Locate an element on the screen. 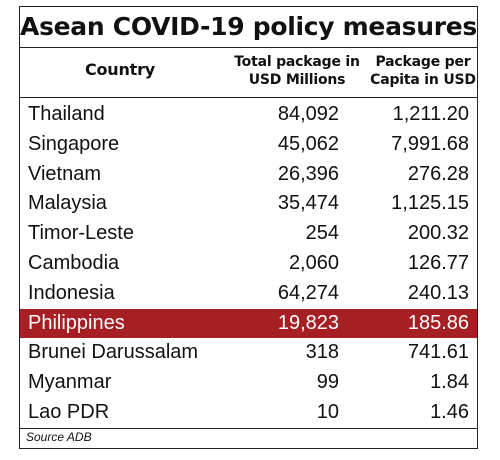 The height and width of the screenshot is (460, 500). total-package-cell: 254 is located at coordinates (322, 233).